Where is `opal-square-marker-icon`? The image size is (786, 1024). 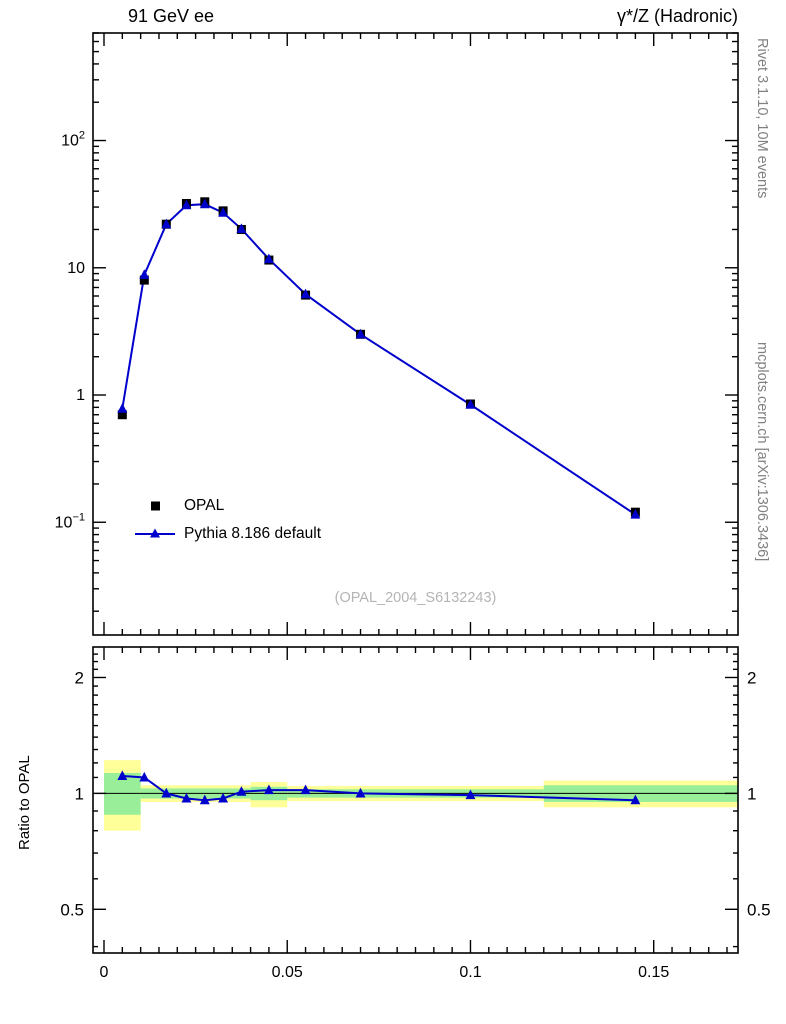
opal-square-marker-icon is located at coordinates (155, 506).